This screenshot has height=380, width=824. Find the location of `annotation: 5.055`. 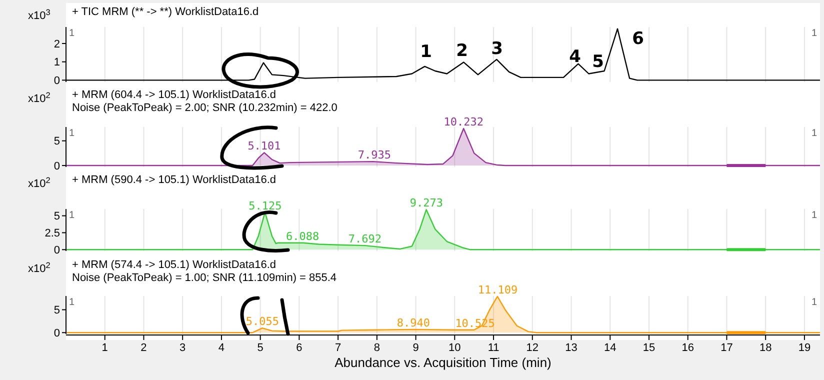

annotation: 5.055 is located at coordinates (263, 321).